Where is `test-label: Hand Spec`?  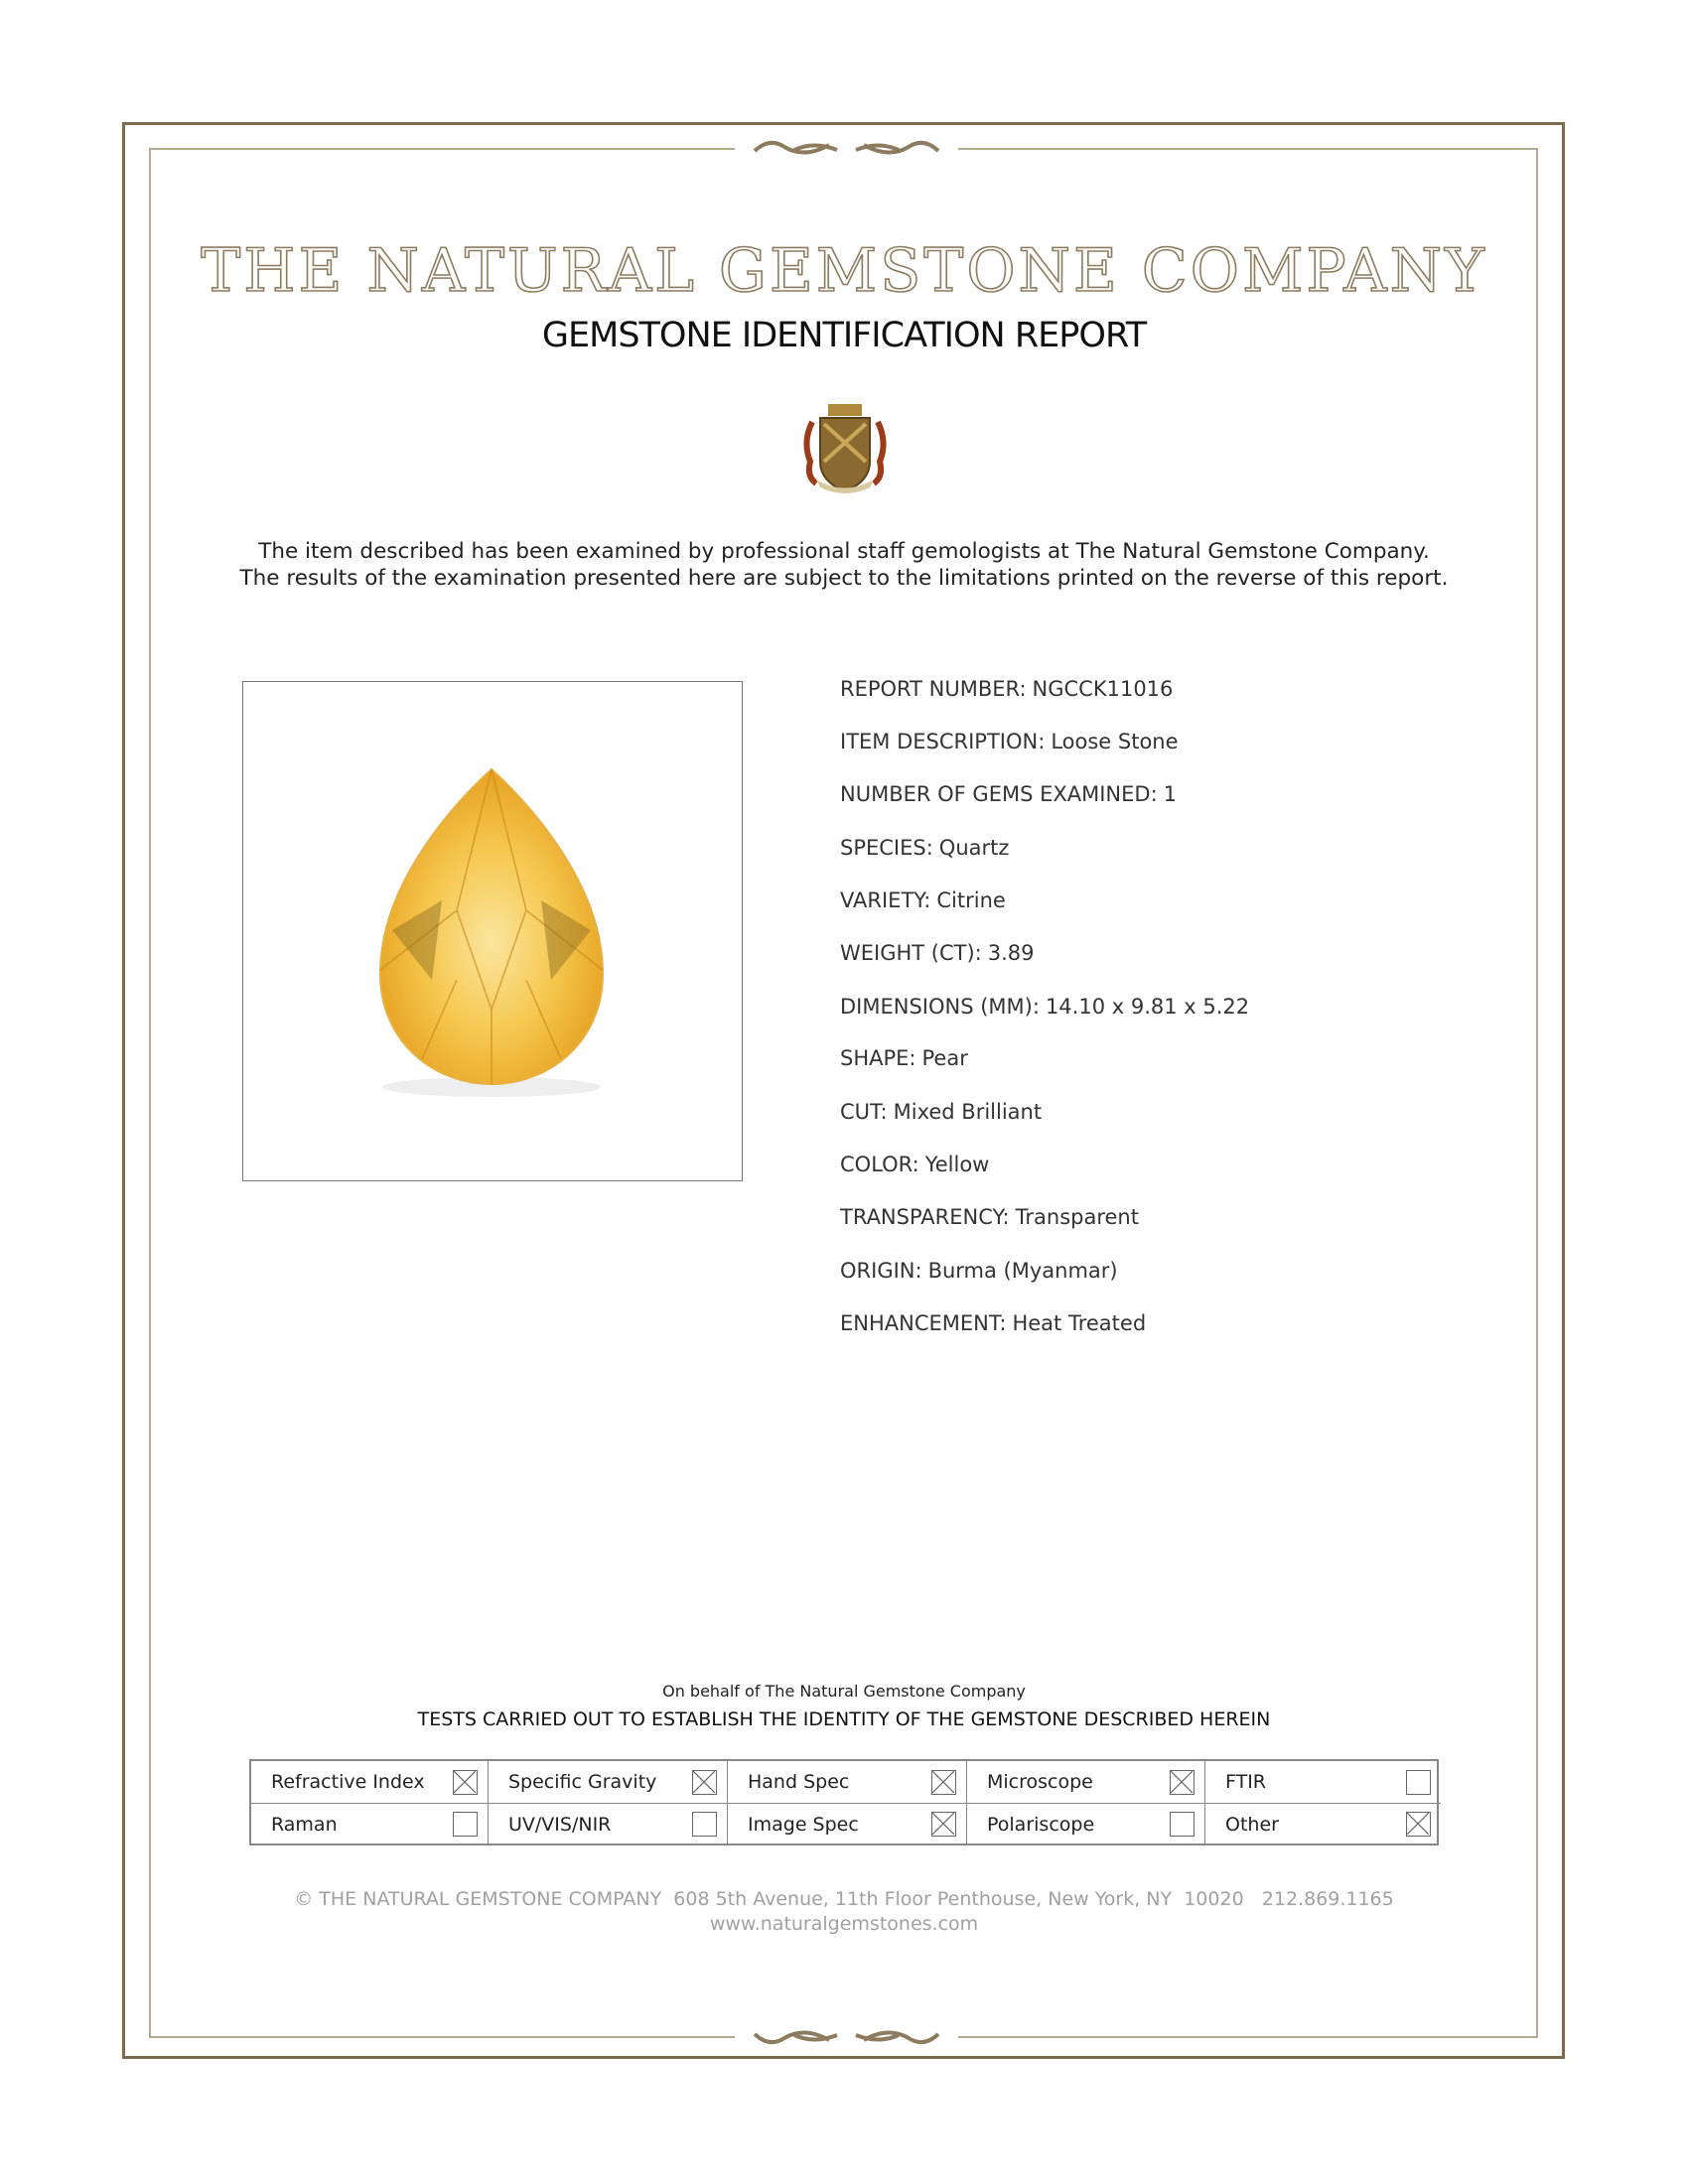 test-label: Hand Spec is located at coordinates (799, 1782).